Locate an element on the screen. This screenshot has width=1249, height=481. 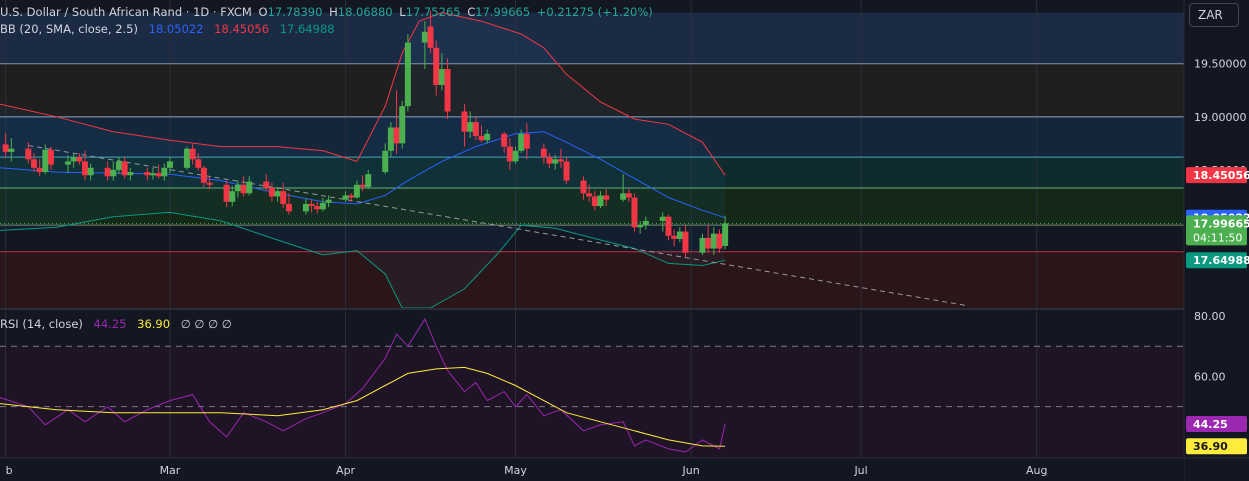
price-label-text: 18.45056 is located at coordinates (1221, 175).